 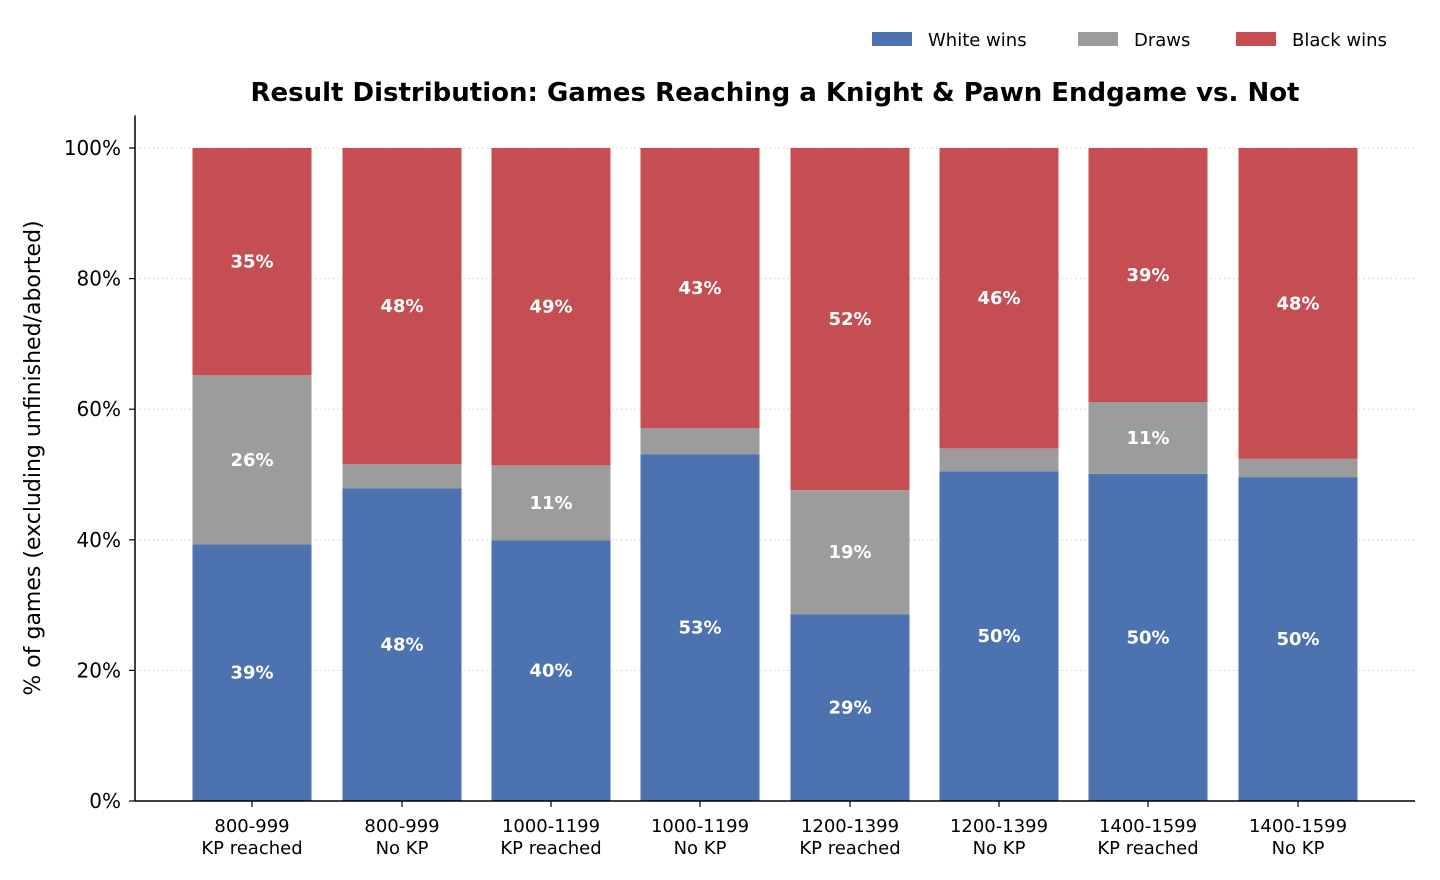 I want to click on y-tick-label: 100%, so click(x=92, y=148).